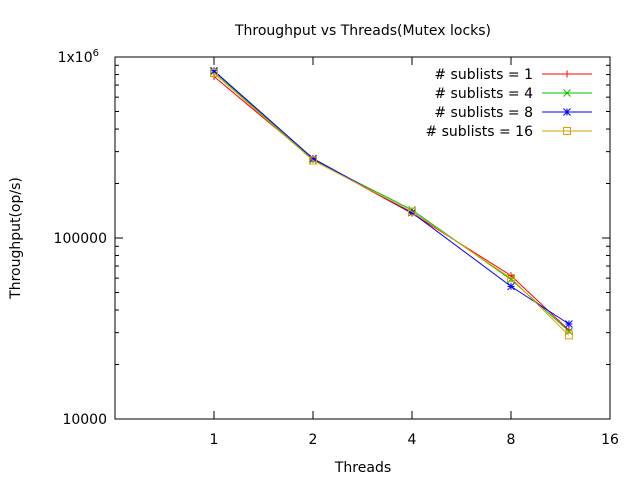 This screenshot has height=480, width=640. What do you see at coordinates (483, 75) in the screenshot?
I see `legend-label: # sublists = 1` at bounding box center [483, 75].